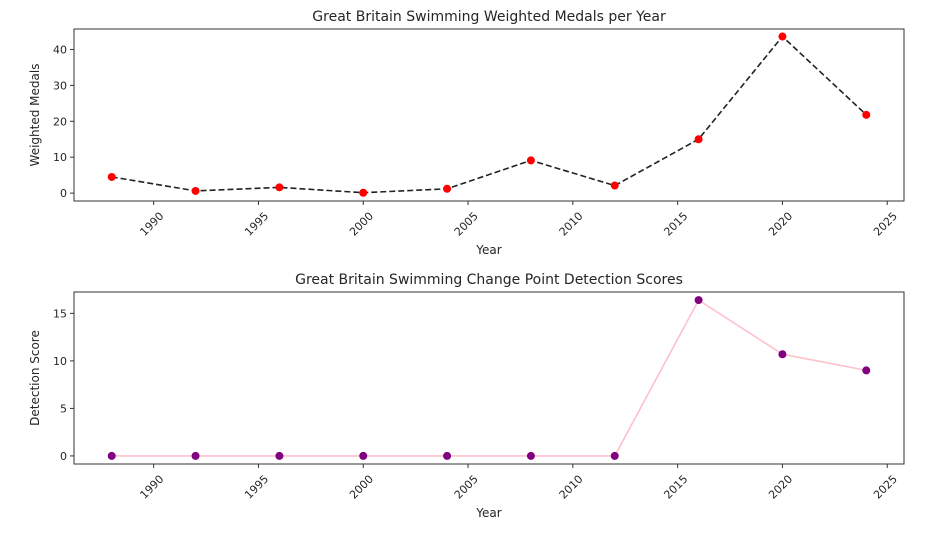 Image resolution: width=930 pixels, height=535 pixels. Describe the element at coordinates (256, 487) in the screenshot. I see `chart-2-xtick-label-1: 1995` at that location.